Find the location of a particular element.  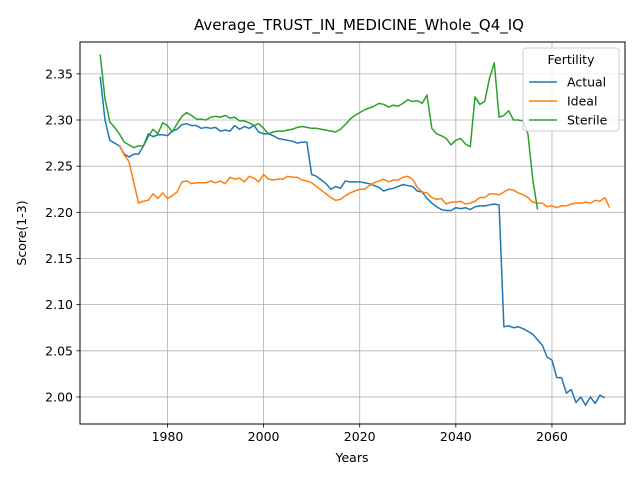

legend: Fertility Actual Ideal Sterile is located at coordinates (571, 89).